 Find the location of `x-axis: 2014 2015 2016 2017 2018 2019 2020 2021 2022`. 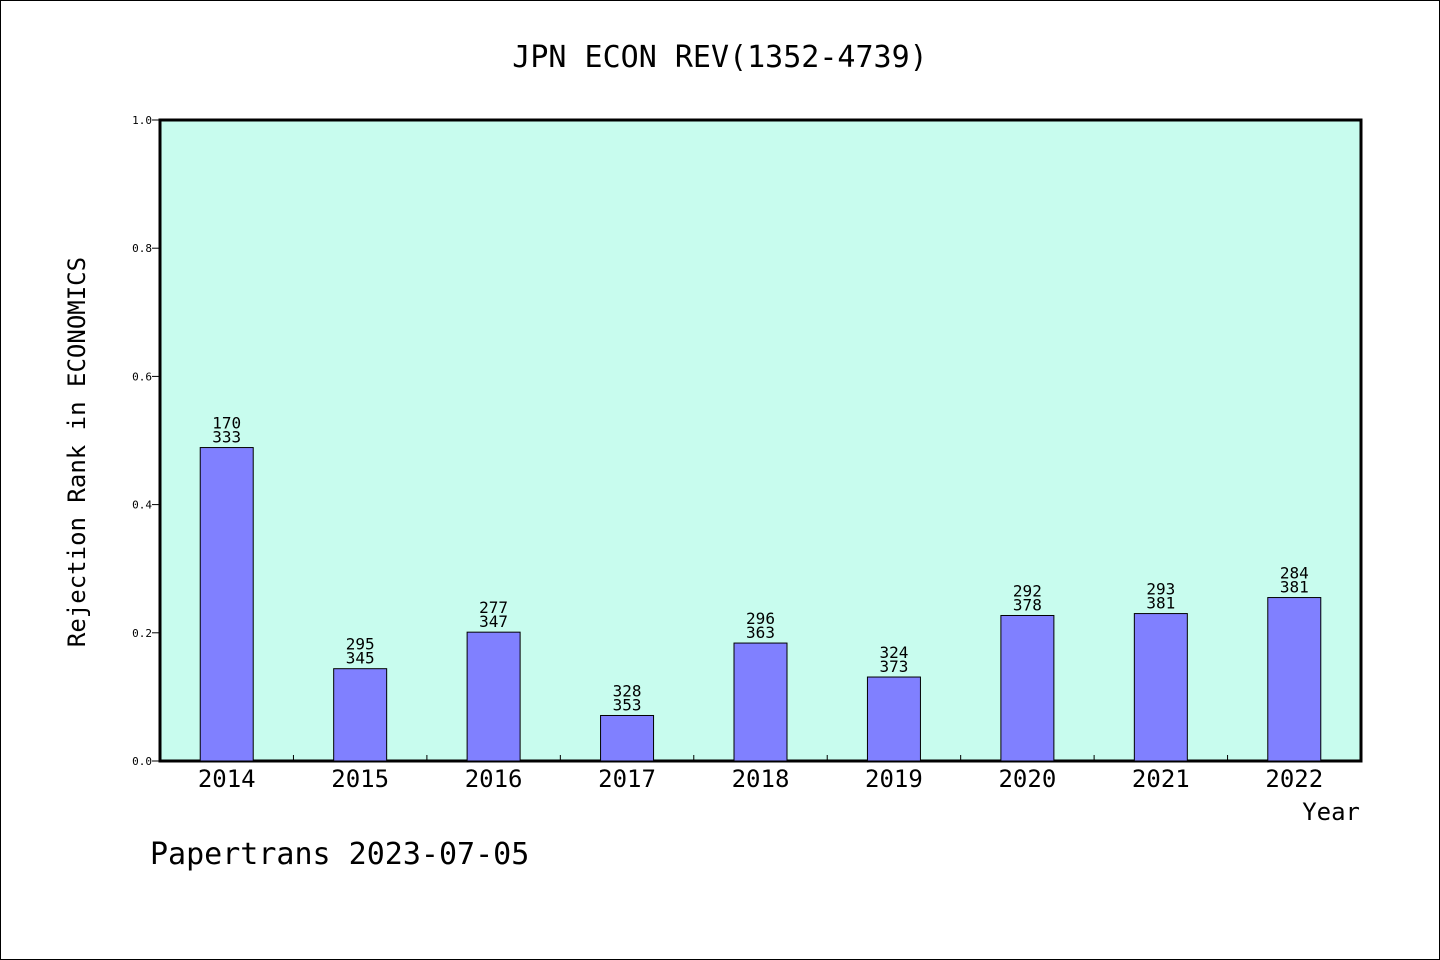

x-axis: 2014 2015 2016 2017 2018 2019 2020 2021 2022 is located at coordinates (760, 774).